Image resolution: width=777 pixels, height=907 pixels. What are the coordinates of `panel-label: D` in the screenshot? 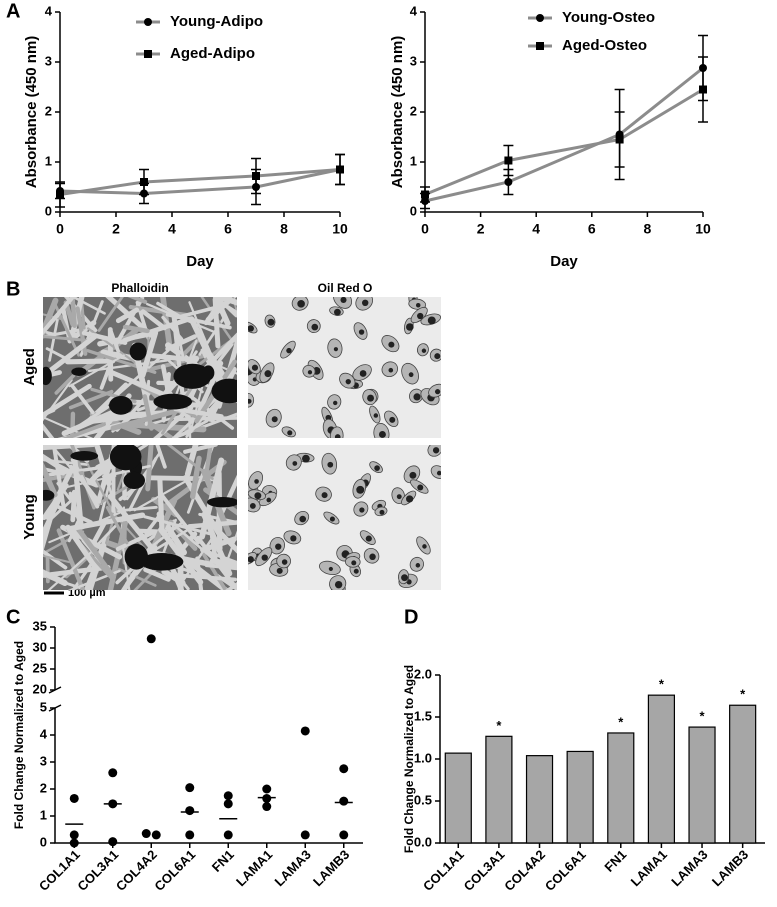 It's located at (411, 617).